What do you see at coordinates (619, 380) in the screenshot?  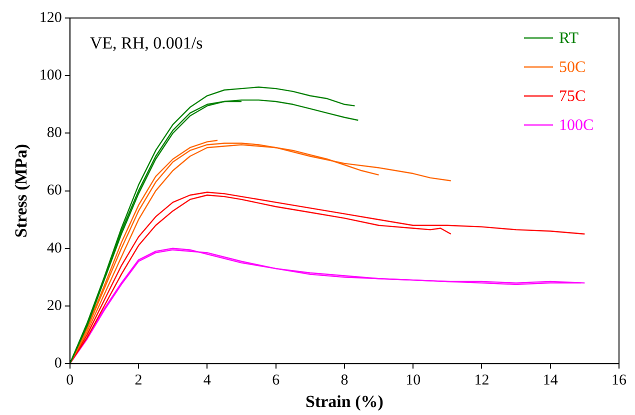 I see `x-tick-label: 16` at bounding box center [619, 380].